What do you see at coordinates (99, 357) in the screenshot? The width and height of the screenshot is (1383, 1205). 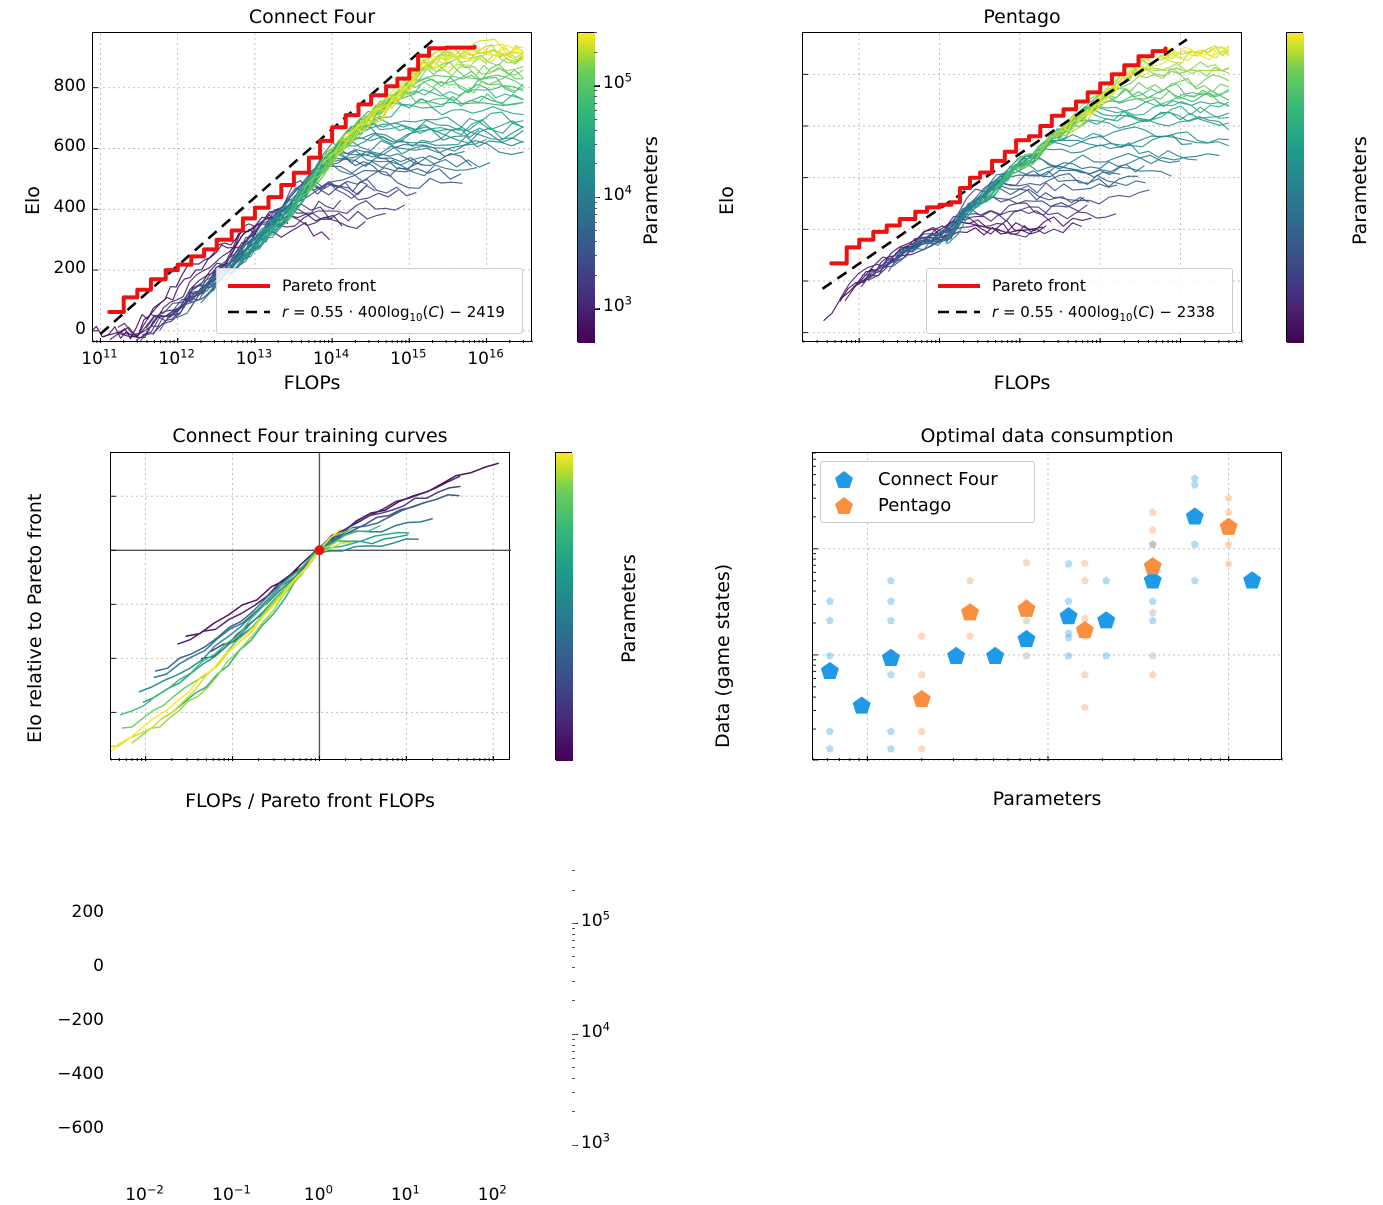 I see `x-tick-label: 10¹¹` at bounding box center [99, 357].